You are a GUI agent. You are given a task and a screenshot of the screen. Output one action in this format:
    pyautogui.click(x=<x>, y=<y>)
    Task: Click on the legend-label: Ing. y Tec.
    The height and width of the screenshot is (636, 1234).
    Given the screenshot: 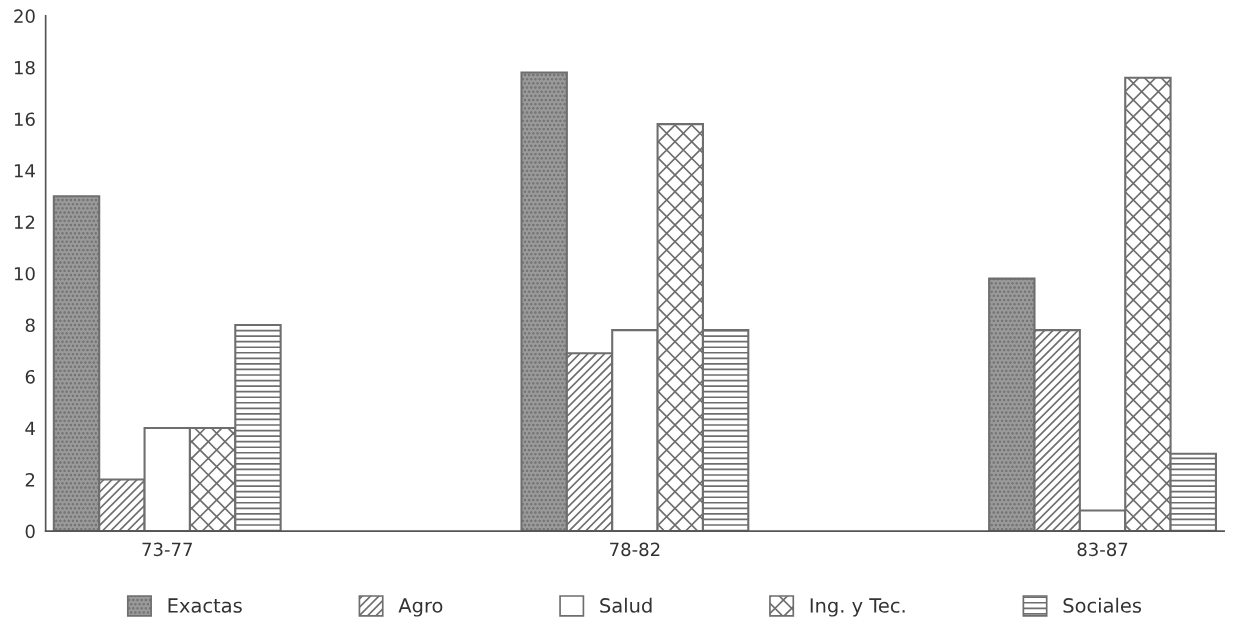 What is the action you would take?
    pyautogui.click(x=857, y=607)
    